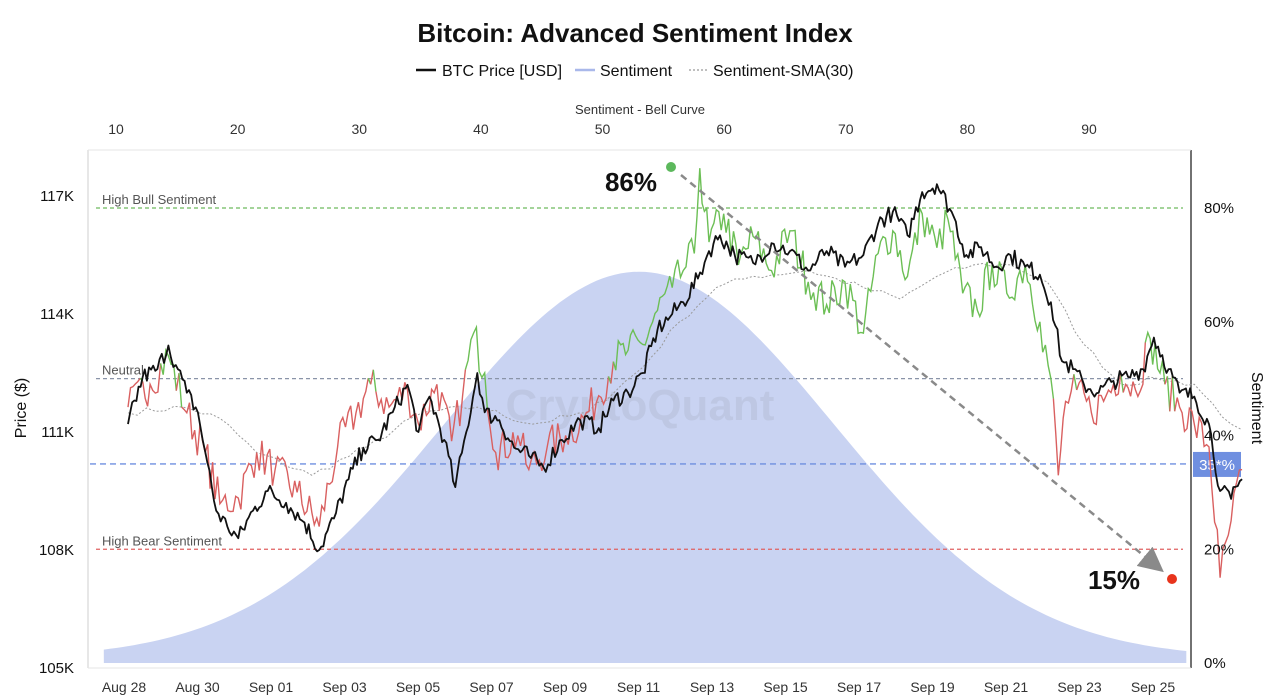 Image resolution: width=1280 pixels, height=698 pixels. I want to click on watermark: CryptoQuant, so click(640, 405).